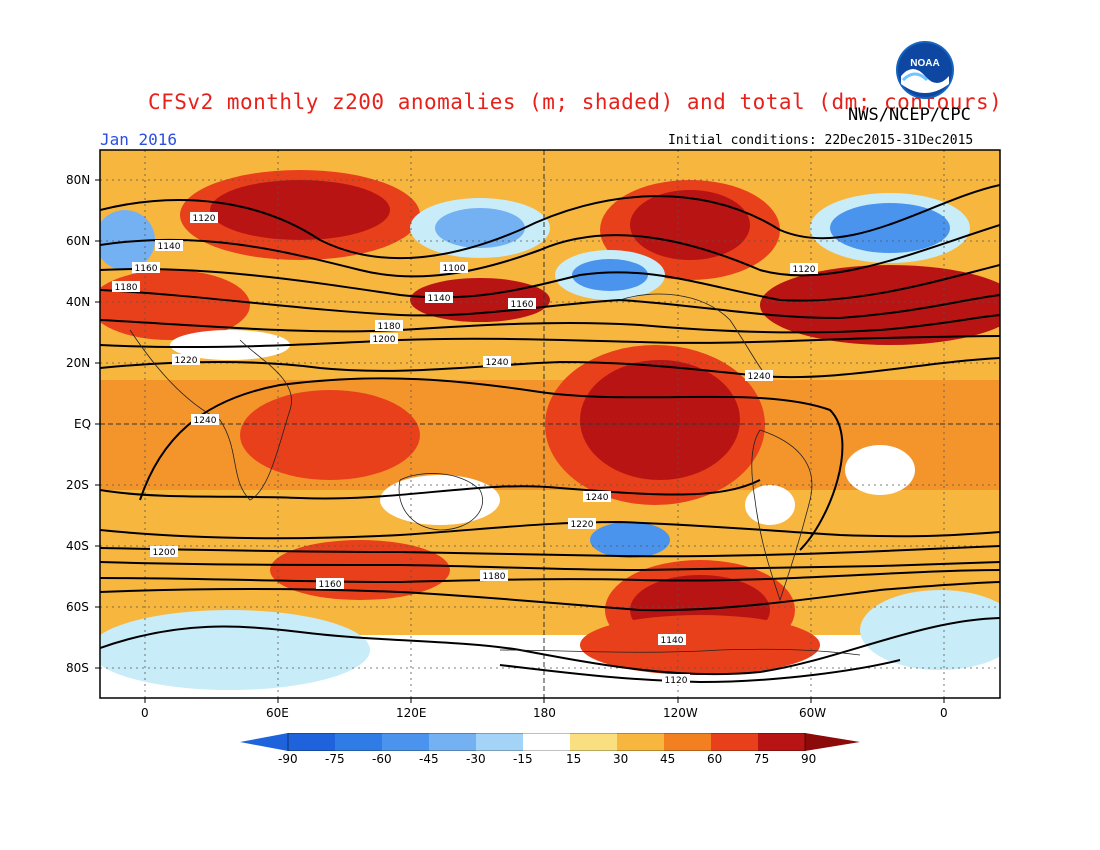 Image resolution: width=1100 pixels, height=850 pixels. What do you see at coordinates (924, 63) in the screenshot?
I see `svg-text: NOAA` at bounding box center [924, 63].